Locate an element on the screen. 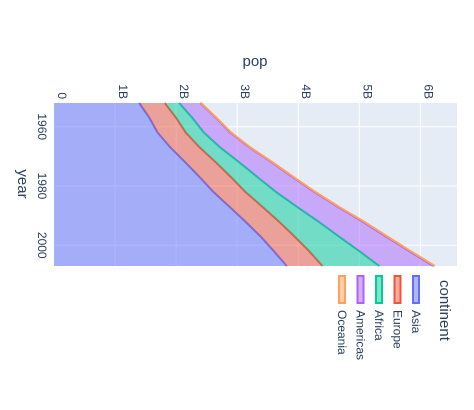 The height and width of the screenshot is (410, 474). x-tick-label: 3B is located at coordinates (245, 91).